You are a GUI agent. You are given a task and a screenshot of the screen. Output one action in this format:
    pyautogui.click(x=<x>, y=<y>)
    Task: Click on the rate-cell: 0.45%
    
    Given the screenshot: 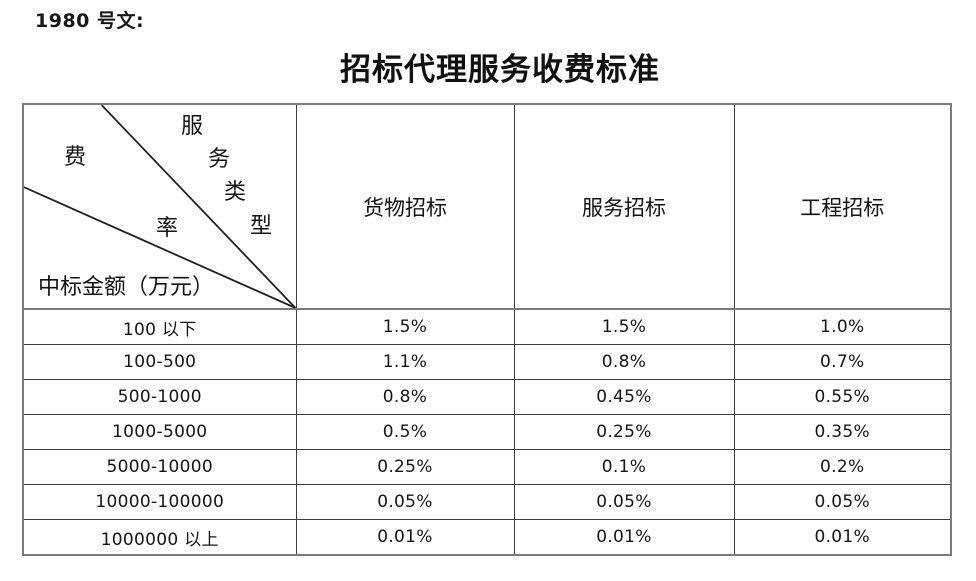 What is the action you would take?
    pyautogui.click(x=624, y=397)
    